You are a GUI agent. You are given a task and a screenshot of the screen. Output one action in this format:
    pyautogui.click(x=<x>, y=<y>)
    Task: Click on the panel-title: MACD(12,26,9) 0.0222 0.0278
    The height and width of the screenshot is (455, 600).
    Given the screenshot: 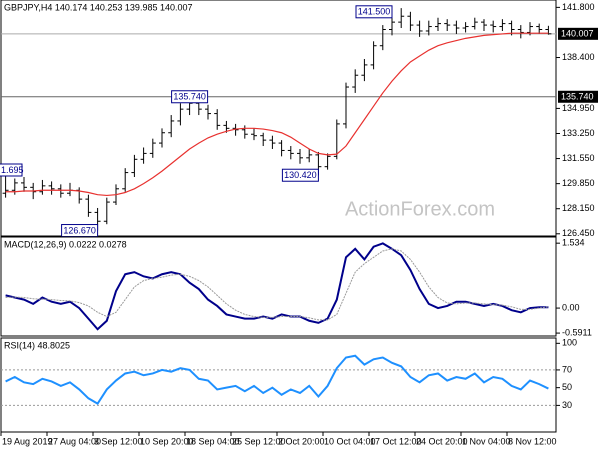 What is the action you would take?
    pyautogui.click(x=65, y=244)
    